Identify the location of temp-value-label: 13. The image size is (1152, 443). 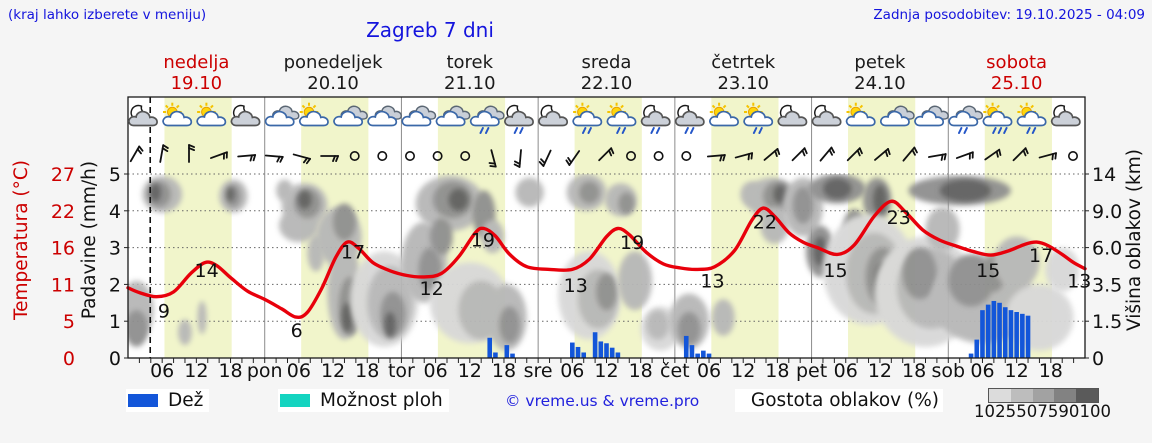
(712, 281).